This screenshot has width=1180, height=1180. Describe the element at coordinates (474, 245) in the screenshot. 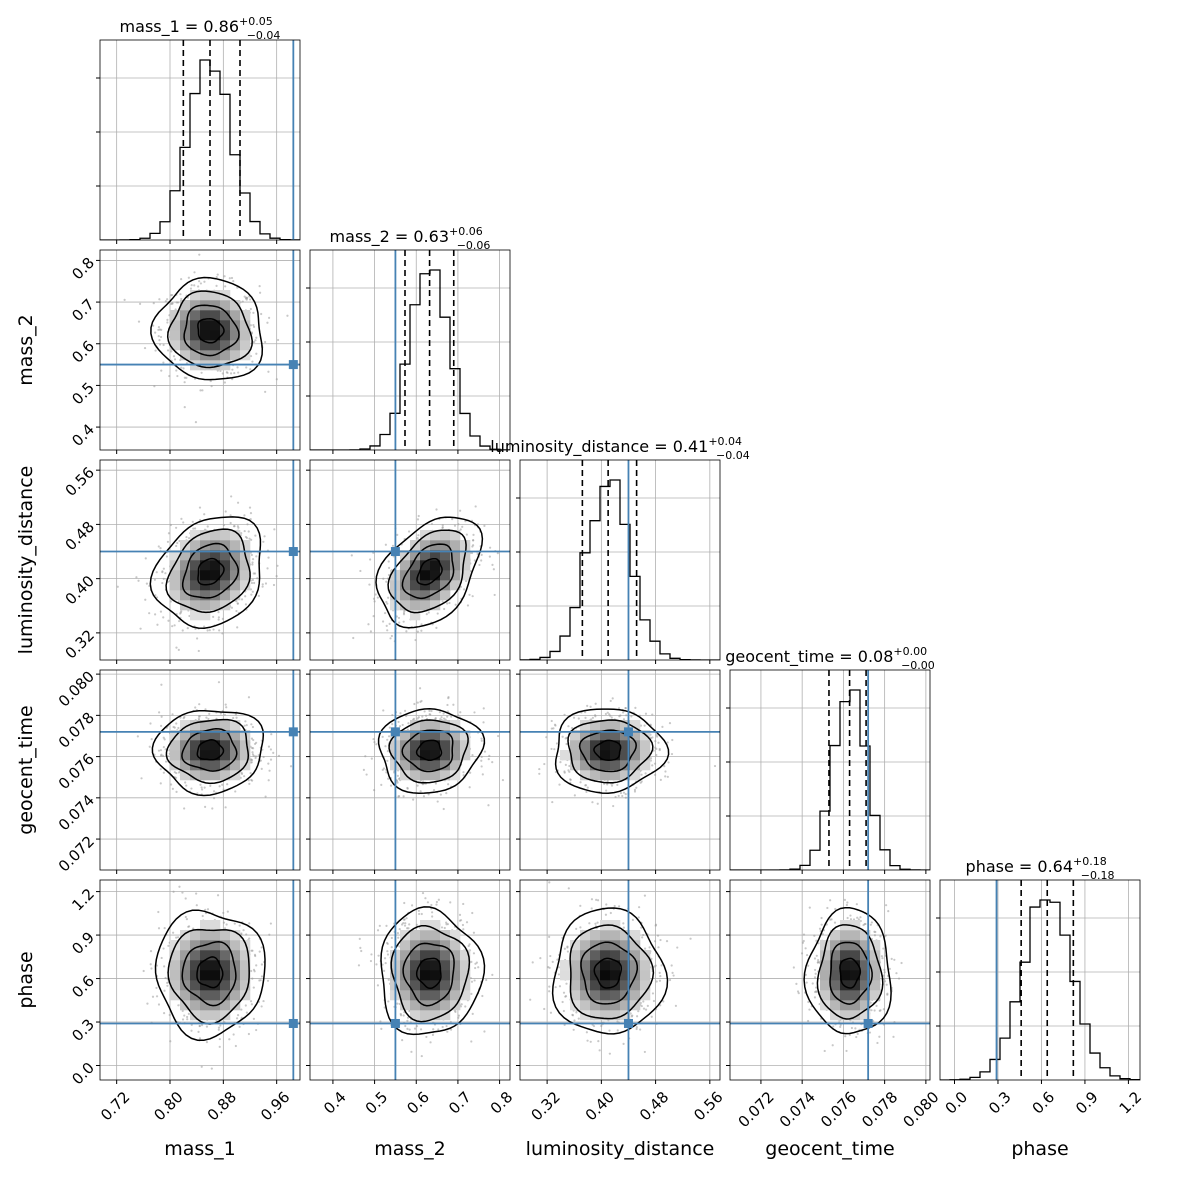

I see `title-minus: −0.06` at that location.